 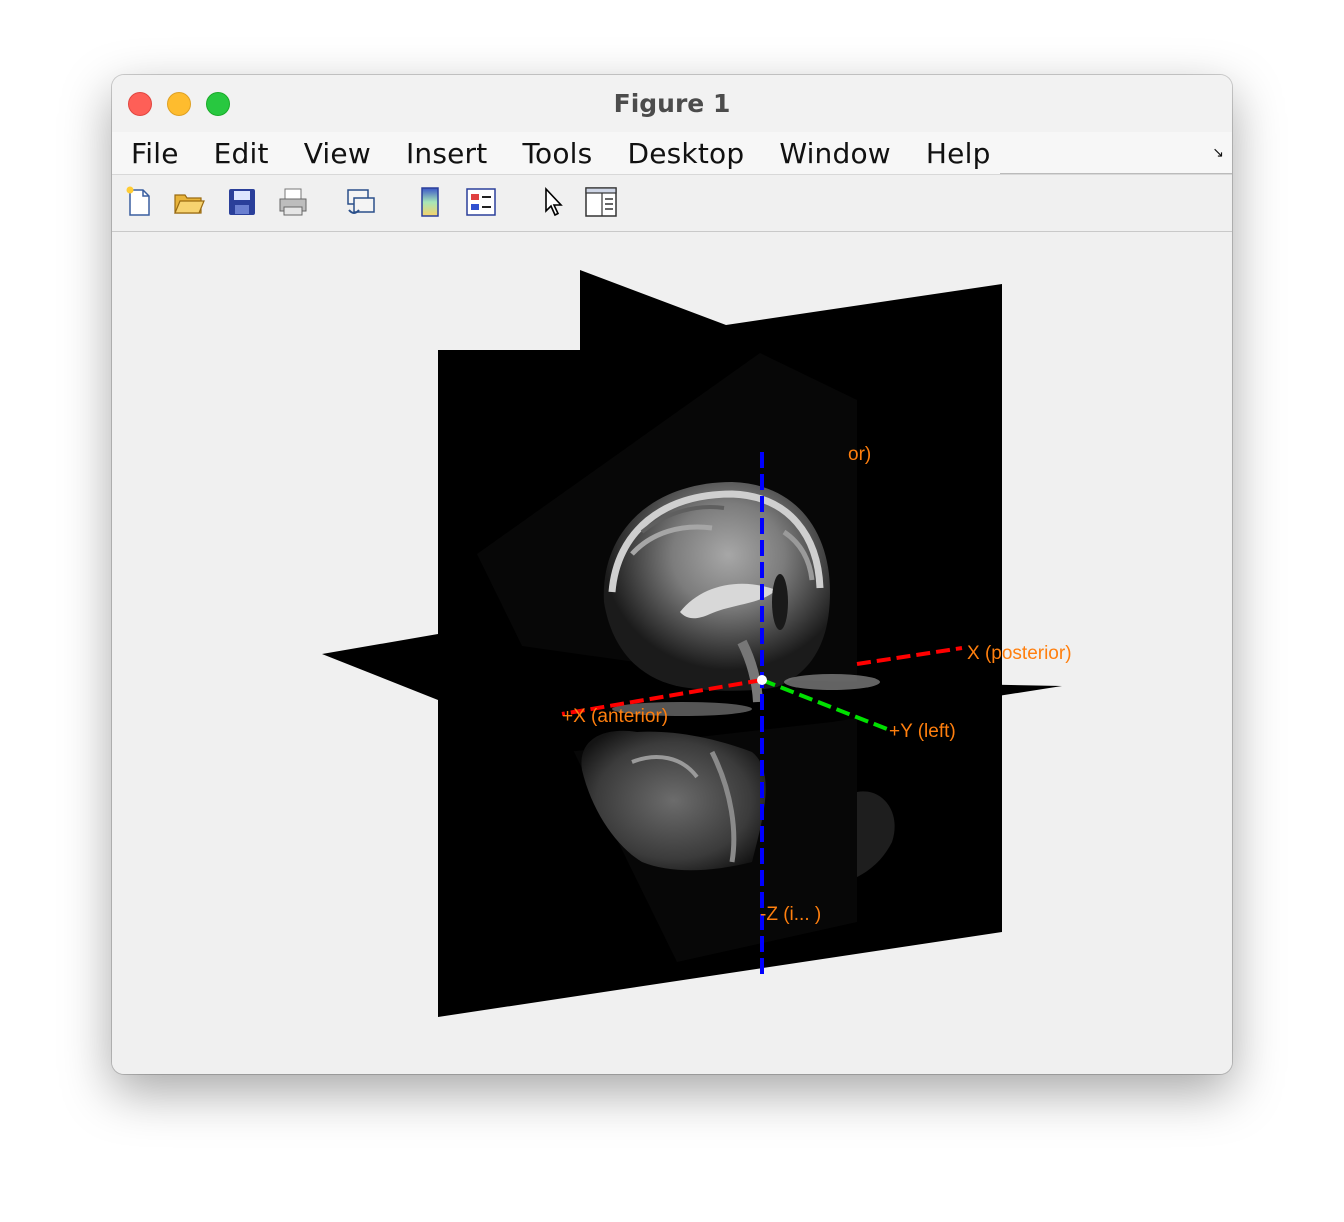 What do you see at coordinates (1019, 653) in the screenshot?
I see `x-posterior-label: X (posterior)` at bounding box center [1019, 653].